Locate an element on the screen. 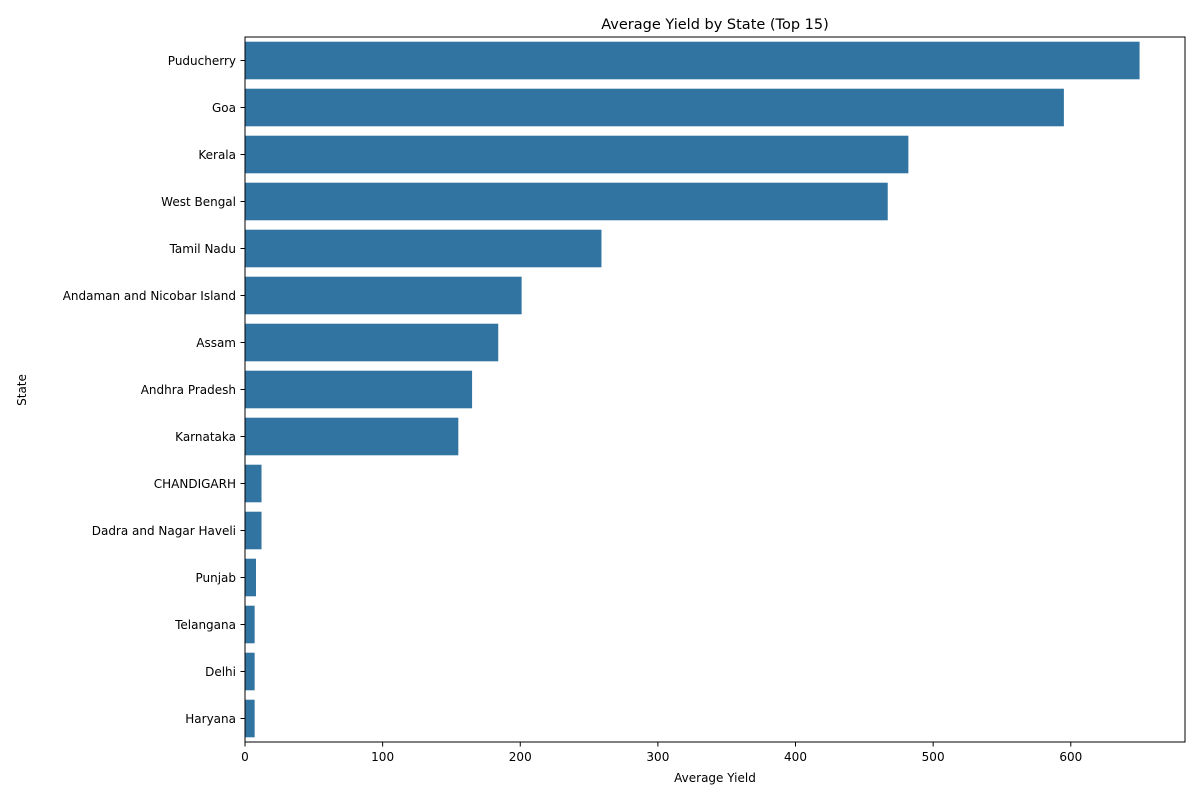 This screenshot has height=800, width=1200. bar-tamil-nadu is located at coordinates (423, 248).